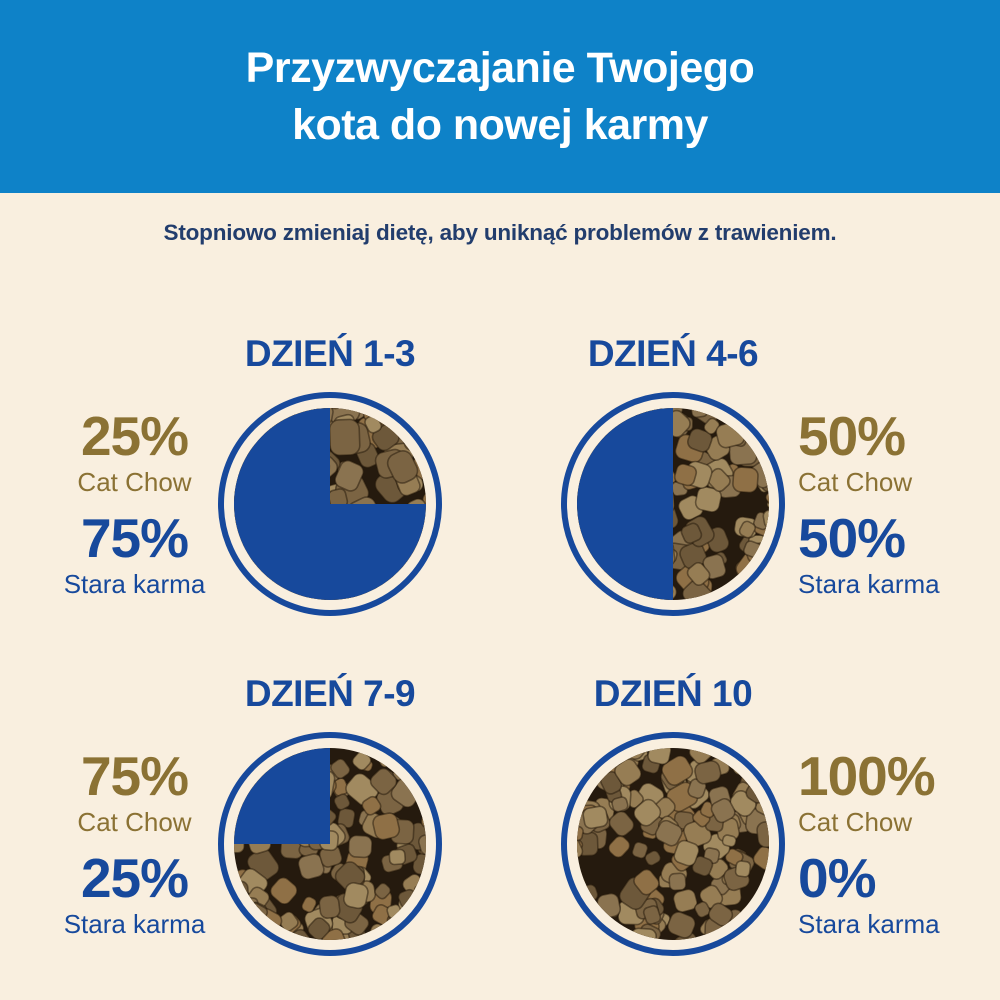 The image size is (1000, 1000). I want to click on stara-karma-group: 50% Stara karma, so click(889, 553).